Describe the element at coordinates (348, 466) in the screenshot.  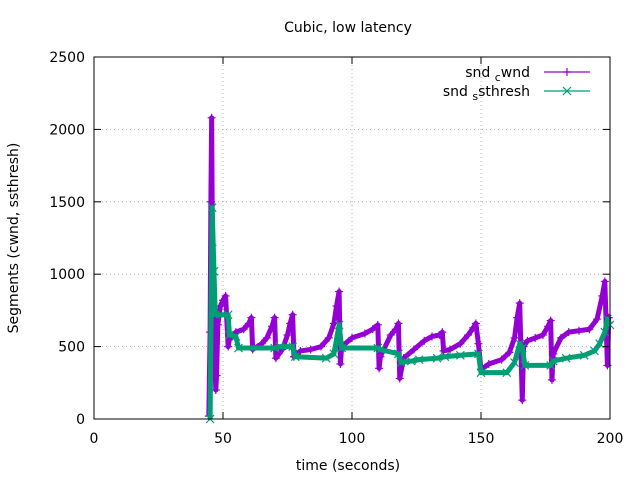
I see `x-axis-label: time (seconds)` at that location.